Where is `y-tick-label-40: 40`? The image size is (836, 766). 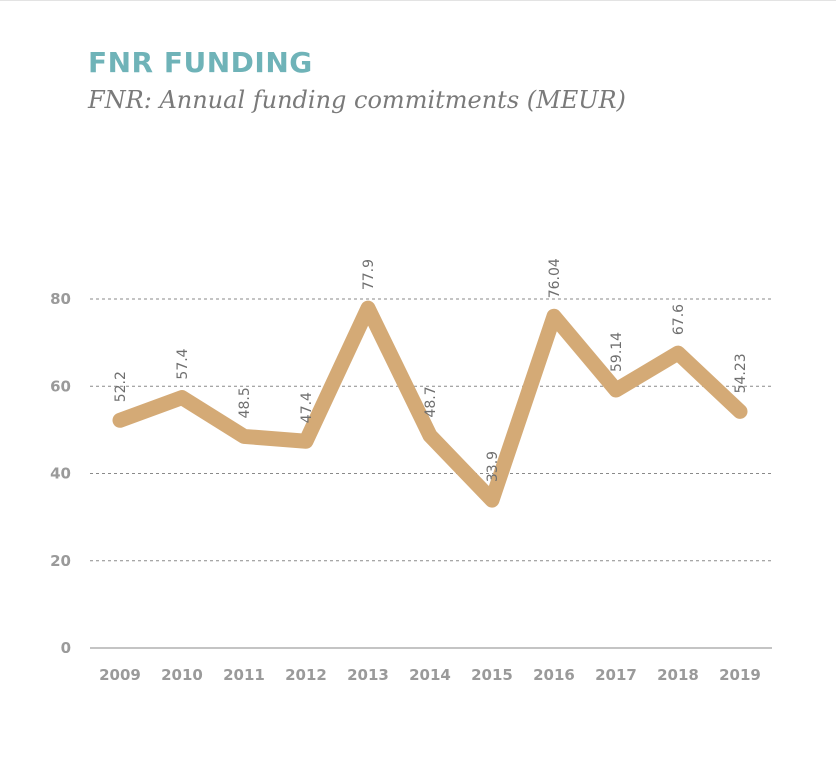 y-tick-label-40: 40 is located at coordinates (60, 474).